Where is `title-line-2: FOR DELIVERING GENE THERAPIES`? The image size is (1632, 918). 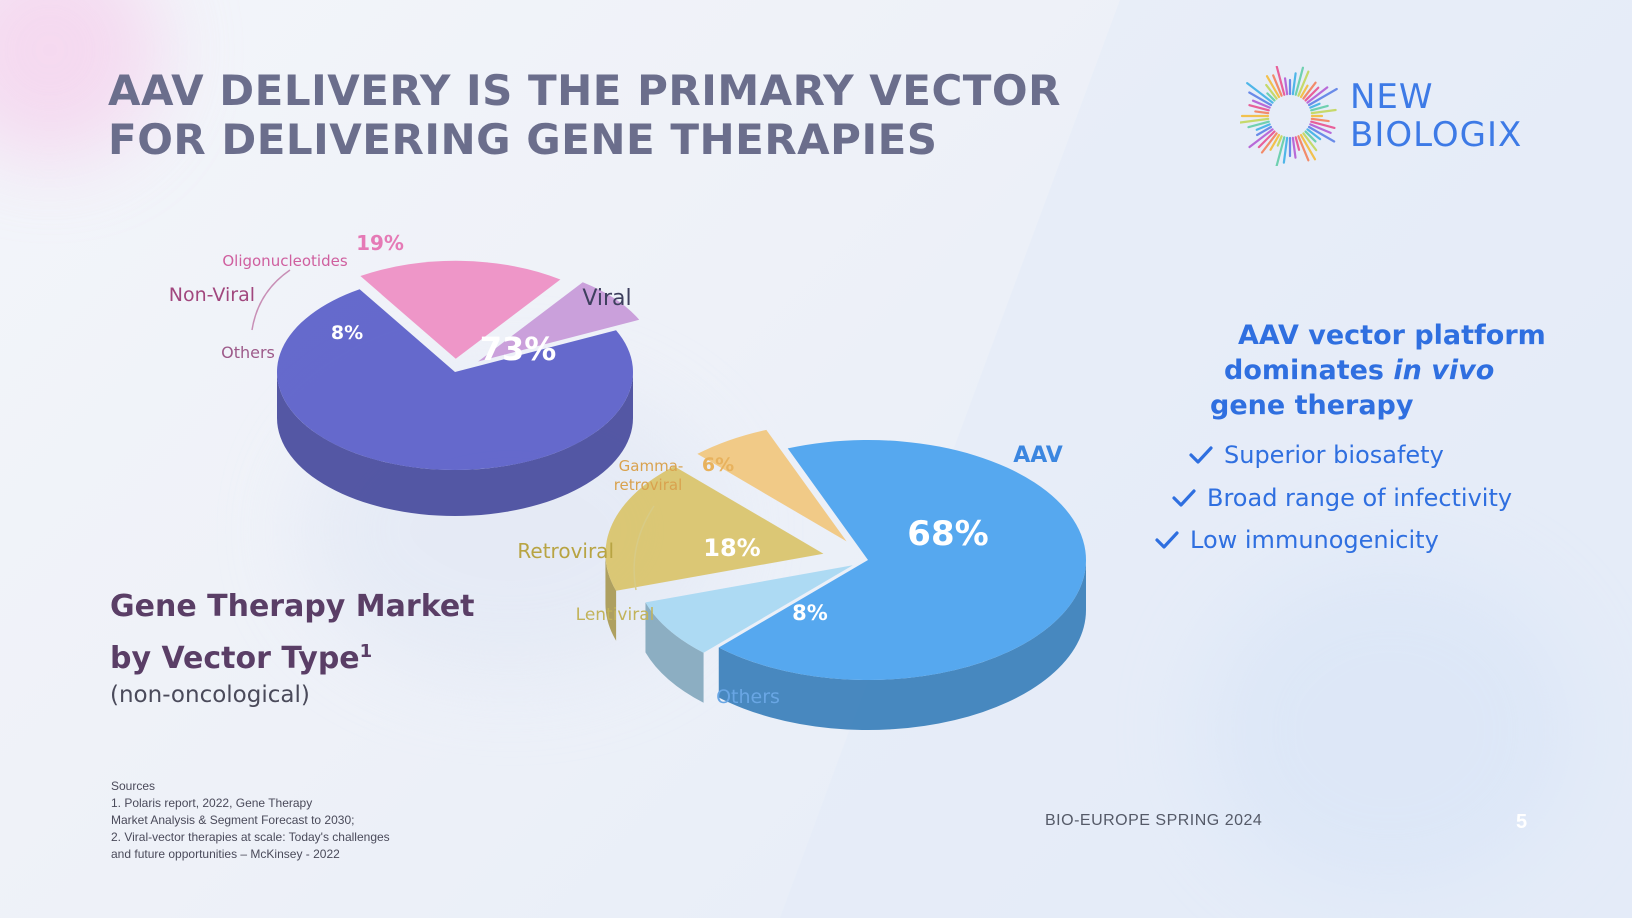 title-line-2: FOR DELIVERING GENE THERAPIES is located at coordinates (523, 139).